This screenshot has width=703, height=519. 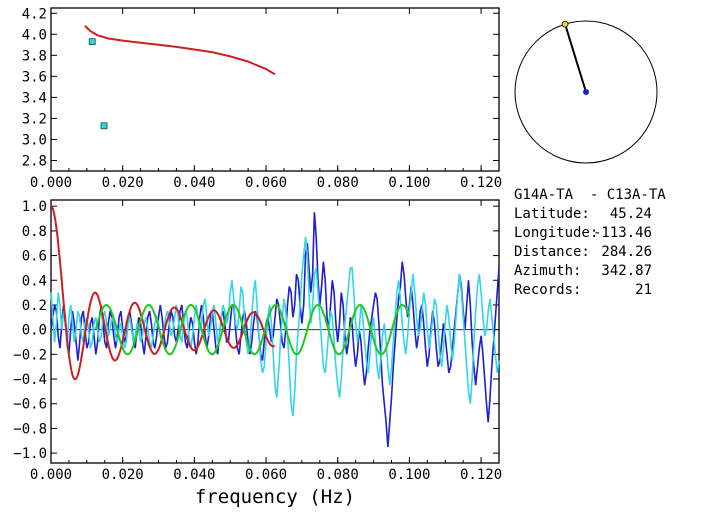 What do you see at coordinates (34, 56) in the screenshot?
I see `y-tick-label: 3.8` at bounding box center [34, 56].